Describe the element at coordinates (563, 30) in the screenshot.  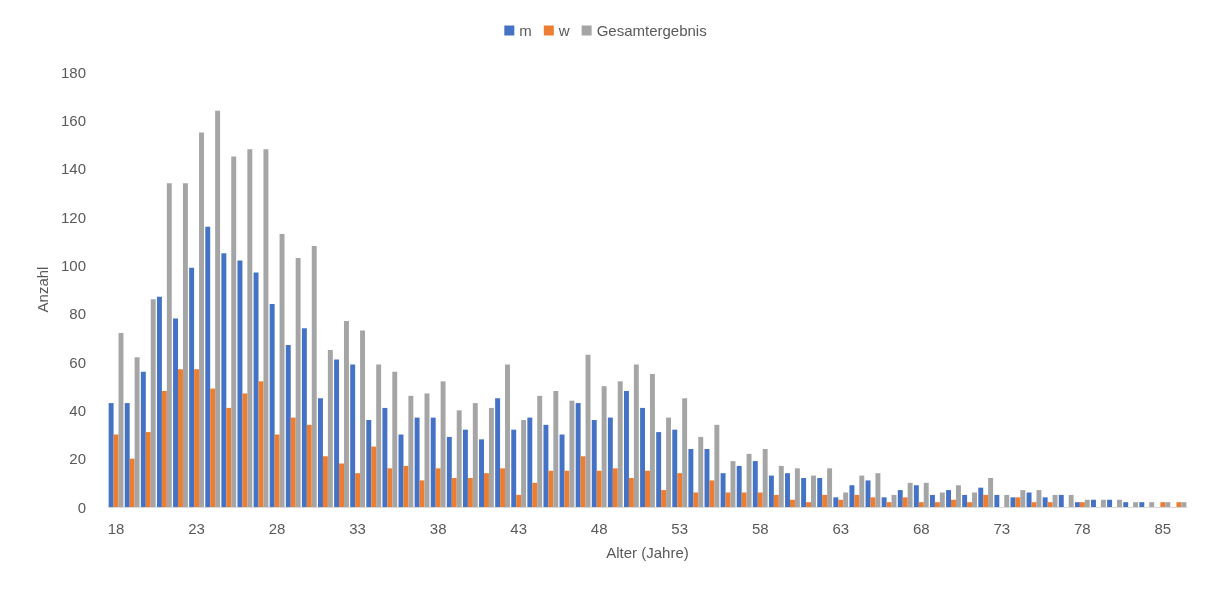
I see `legend-label: w` at that location.